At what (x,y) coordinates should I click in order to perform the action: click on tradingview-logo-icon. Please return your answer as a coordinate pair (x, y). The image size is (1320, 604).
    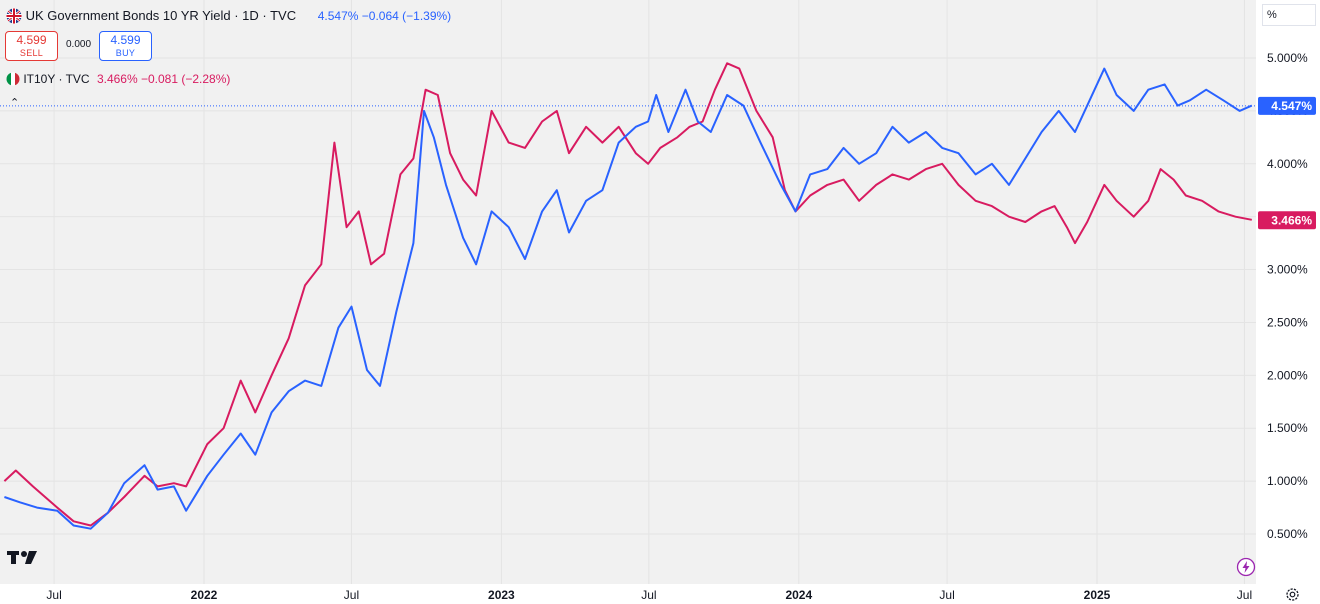
    Looking at the image, I should click on (24, 558).